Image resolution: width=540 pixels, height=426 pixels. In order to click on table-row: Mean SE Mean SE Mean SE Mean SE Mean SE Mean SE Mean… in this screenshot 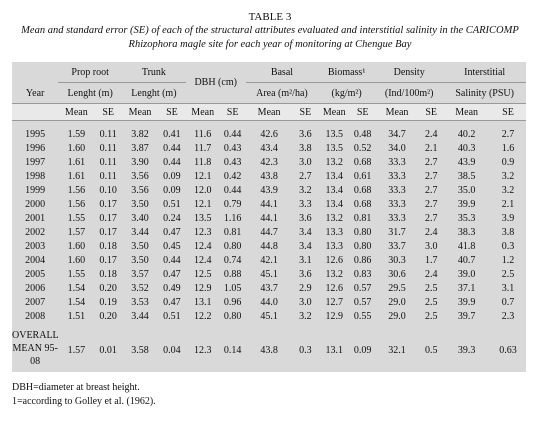, I will do `click(269, 112)`.